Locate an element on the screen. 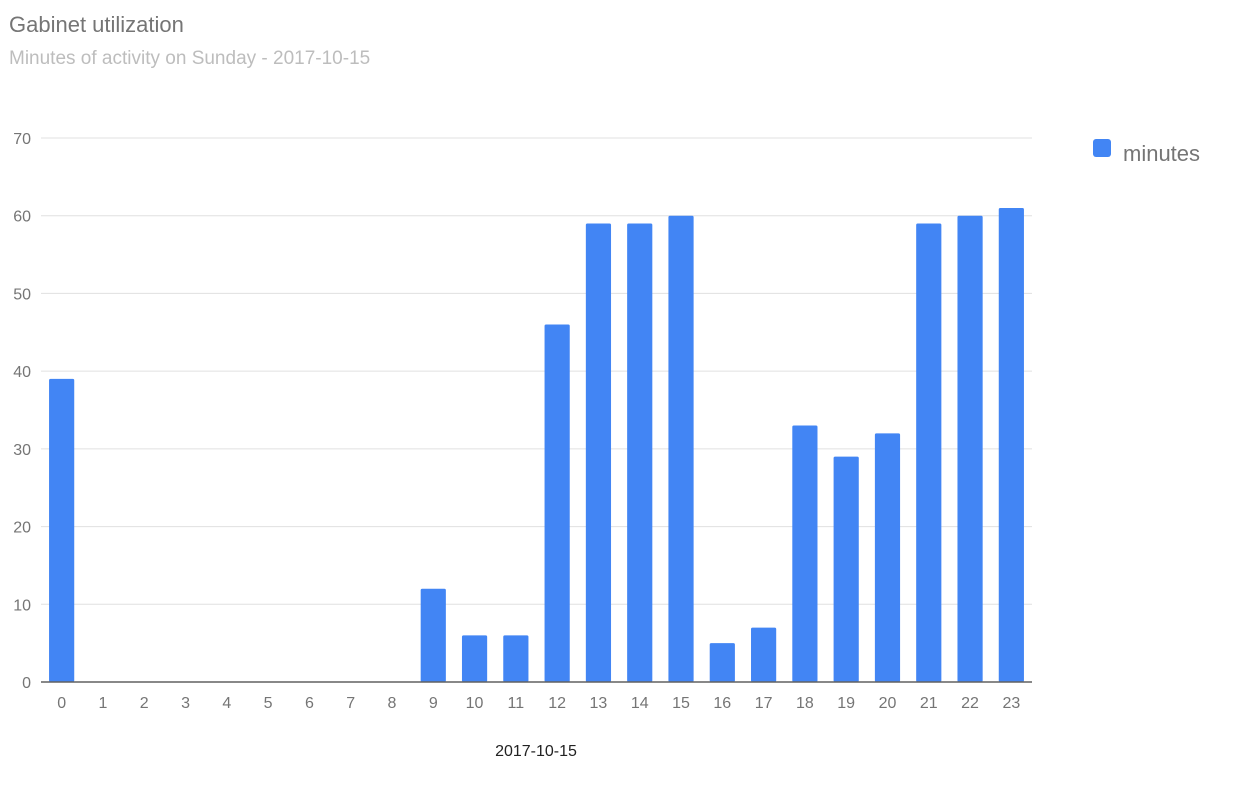 Image resolution: width=1246 pixels, height=795 pixels. x-tick-label: 10 is located at coordinates (475, 703).